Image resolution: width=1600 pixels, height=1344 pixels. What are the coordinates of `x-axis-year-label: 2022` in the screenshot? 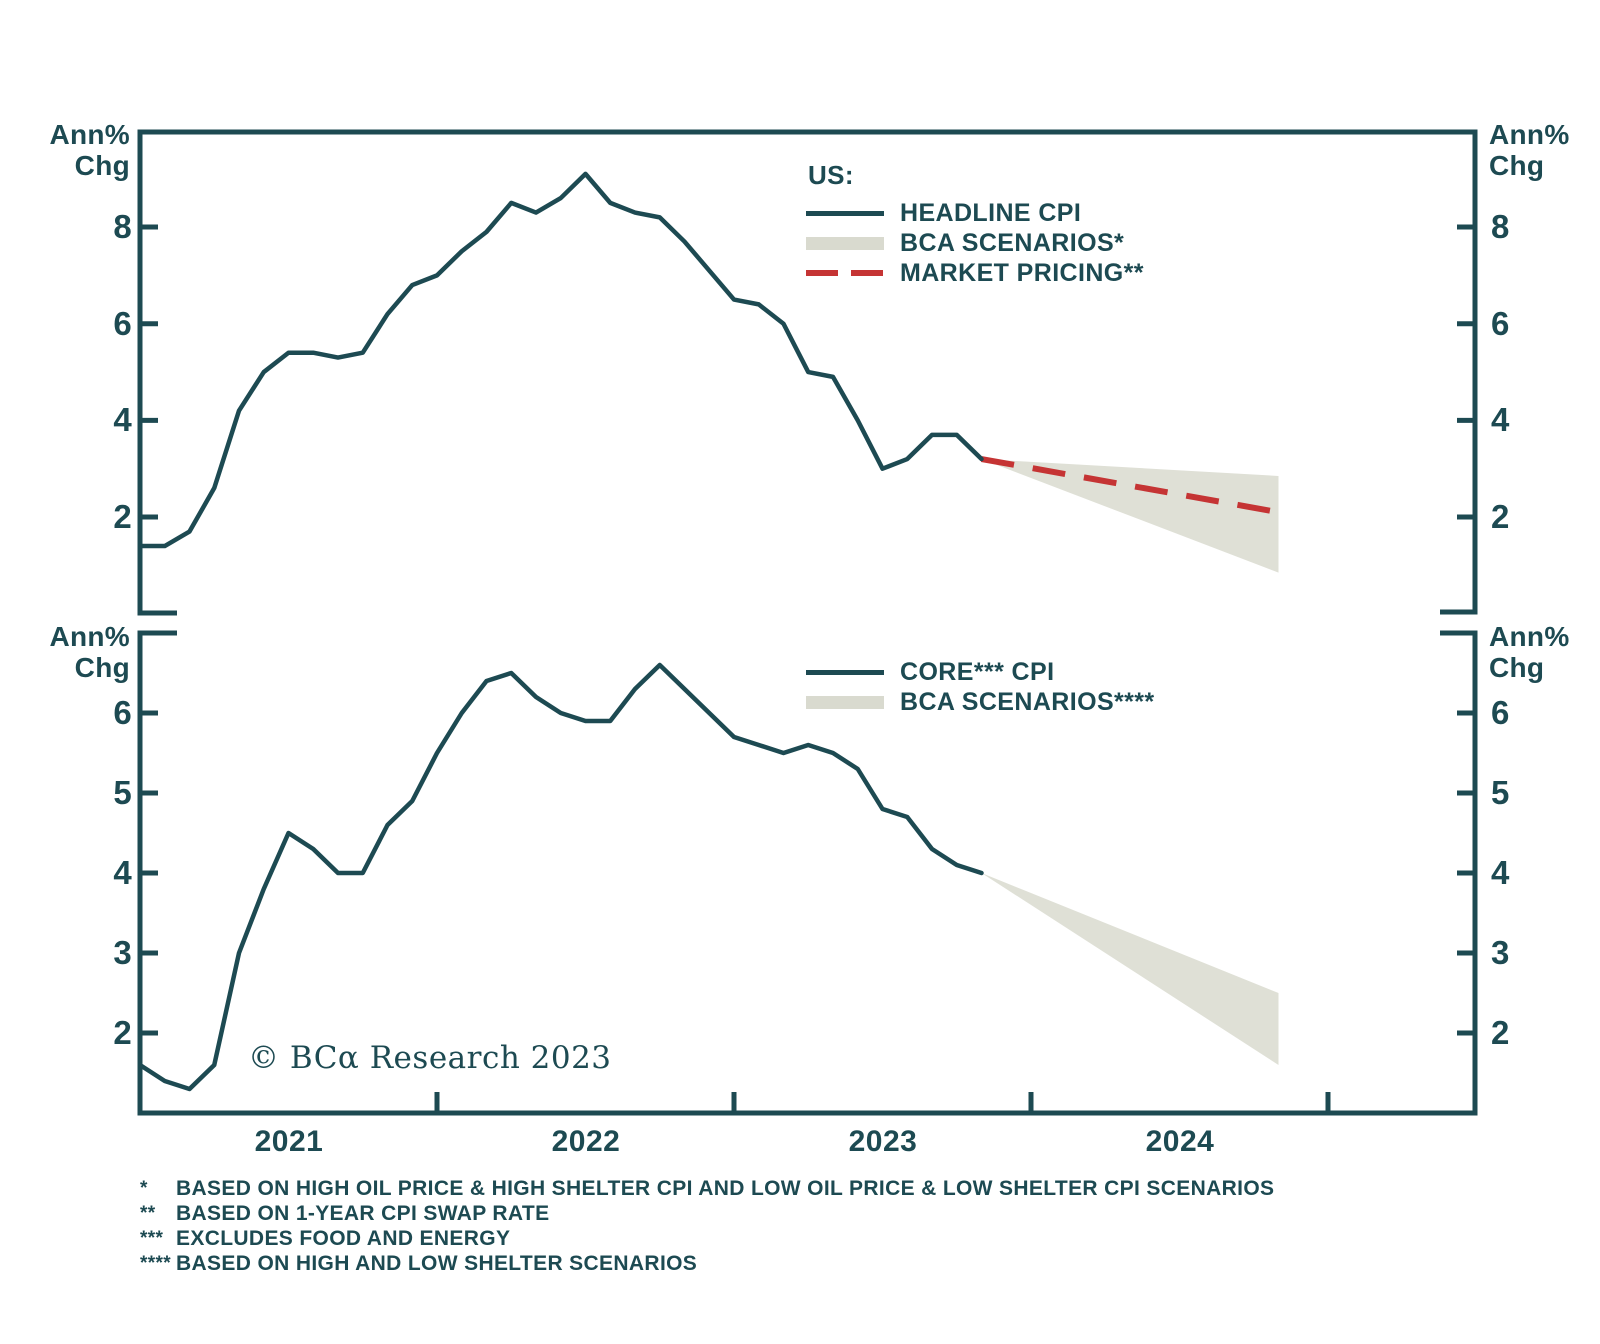 It's located at (586, 1141).